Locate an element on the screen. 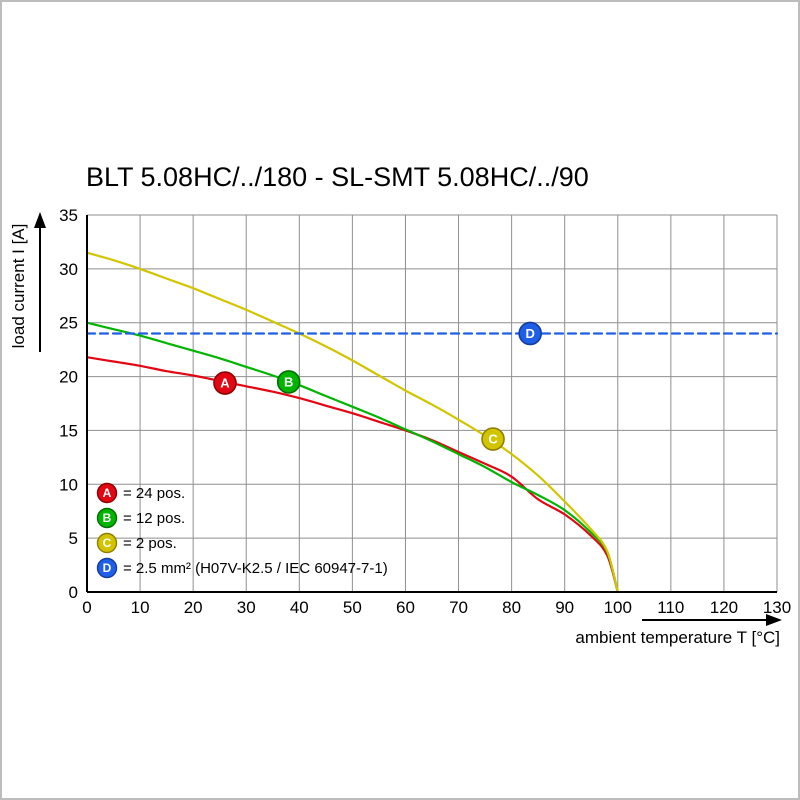 The width and height of the screenshot is (800, 800). x-axis-label: ambient temperature T [°C] is located at coordinates (677, 637).